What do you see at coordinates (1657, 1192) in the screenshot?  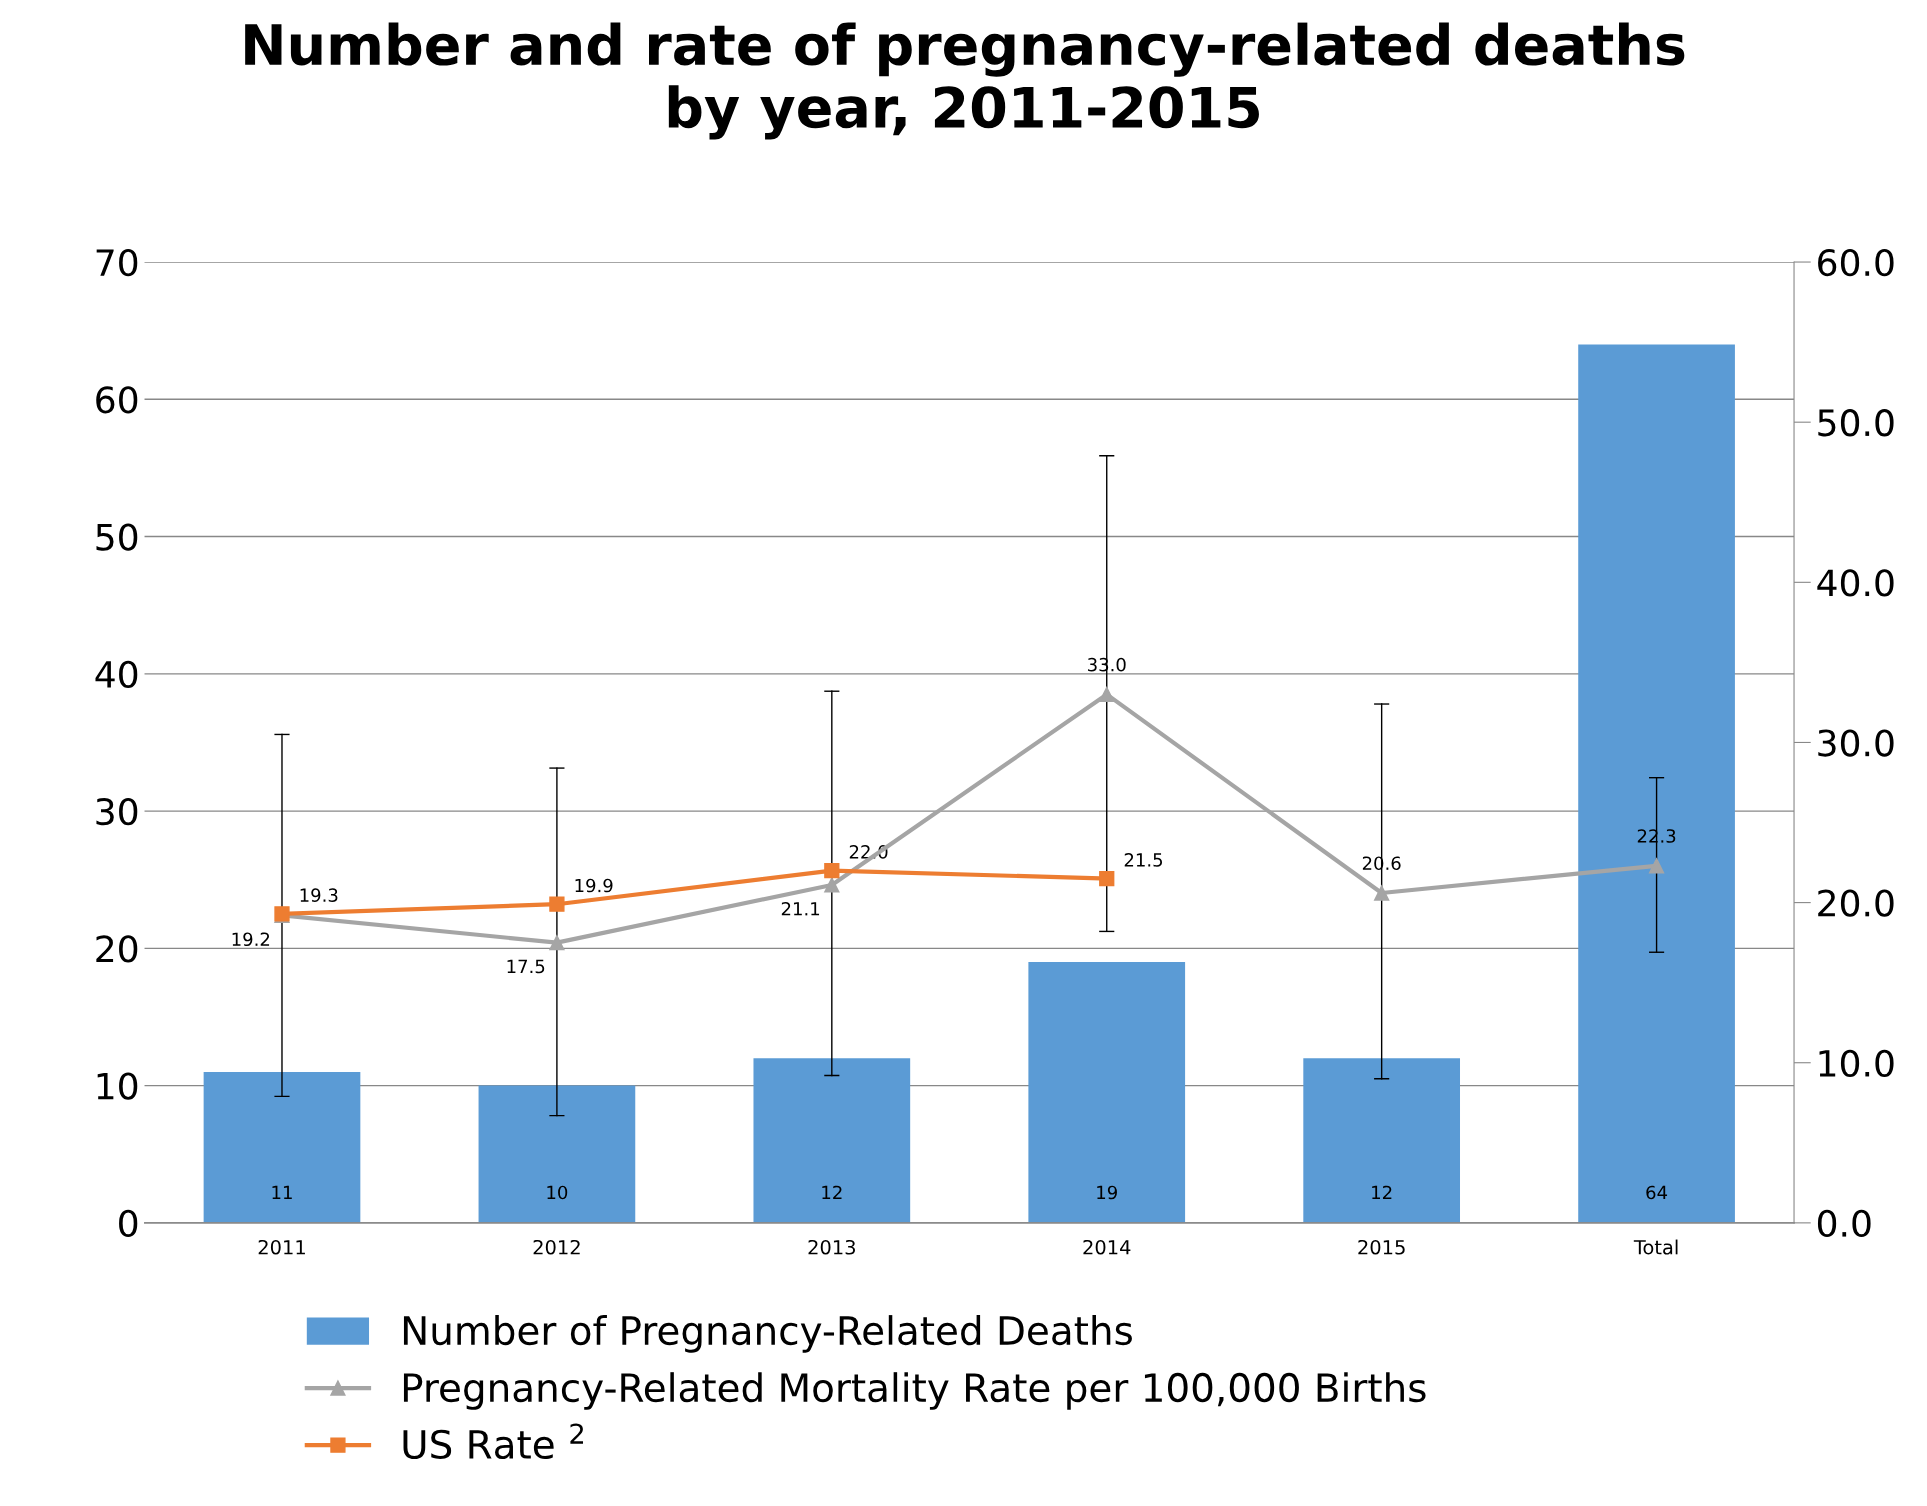 I see `data-label: 64` at bounding box center [1657, 1192].